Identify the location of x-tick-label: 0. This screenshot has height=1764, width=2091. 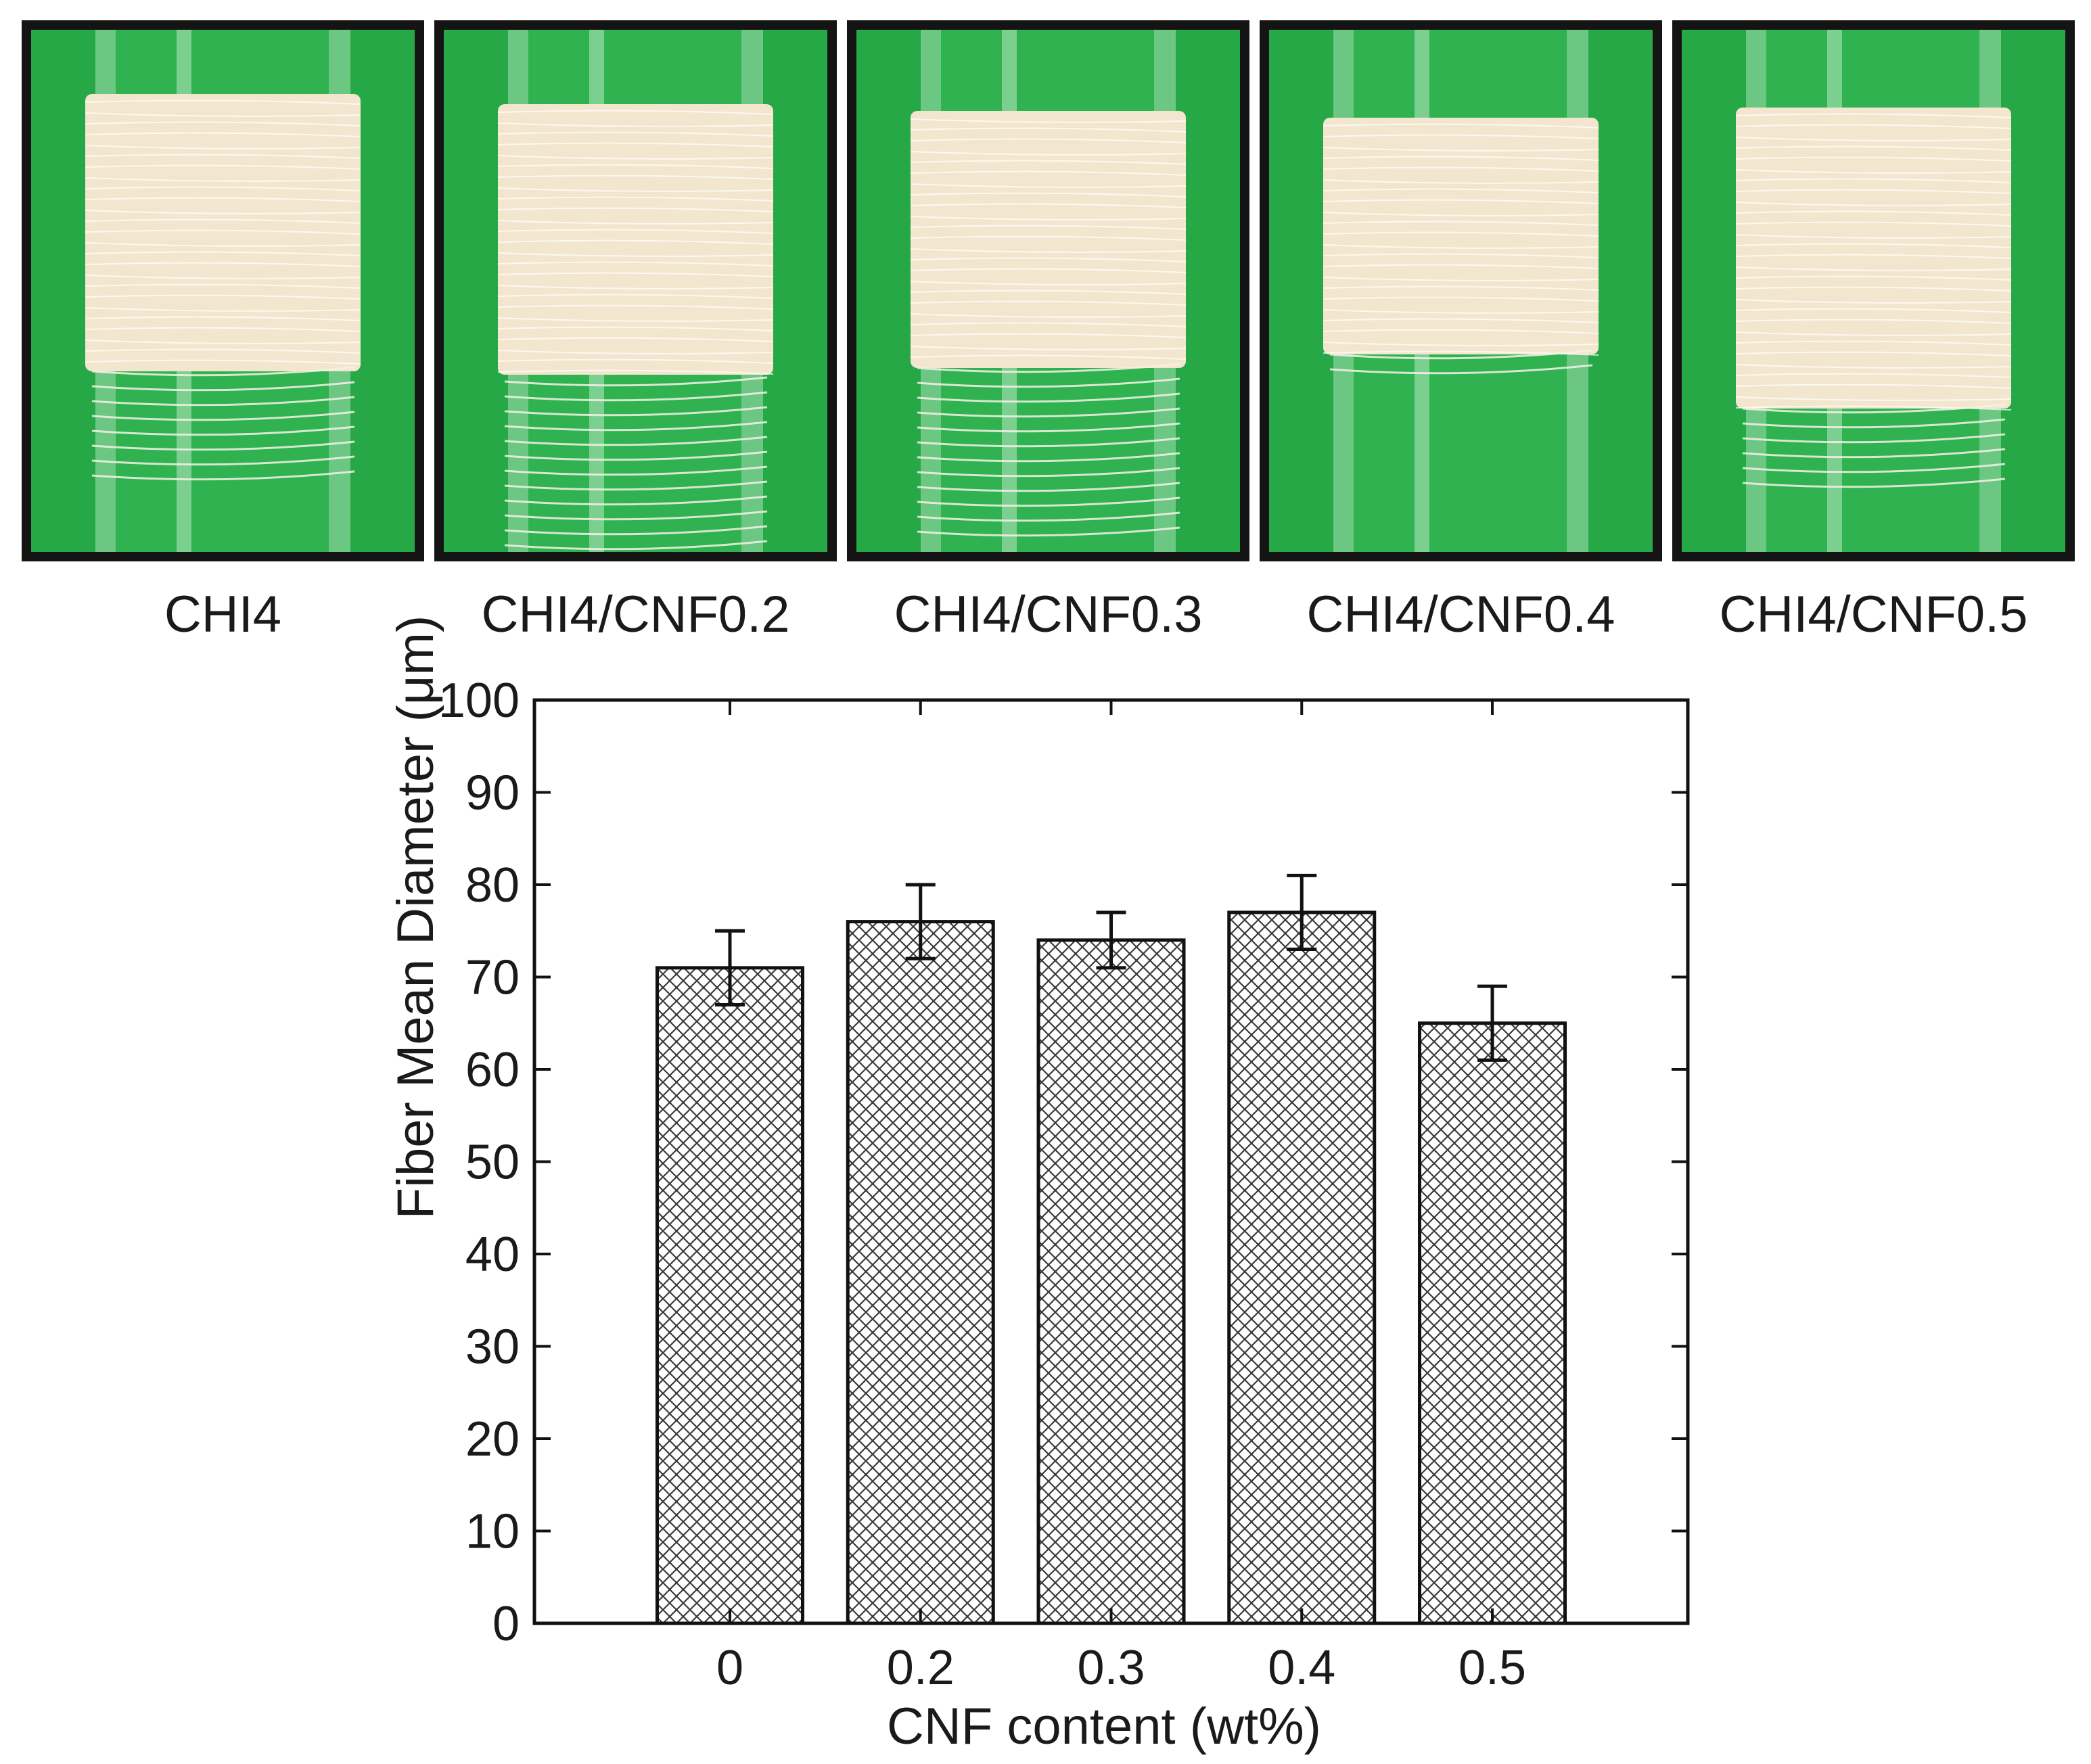
(730, 1668).